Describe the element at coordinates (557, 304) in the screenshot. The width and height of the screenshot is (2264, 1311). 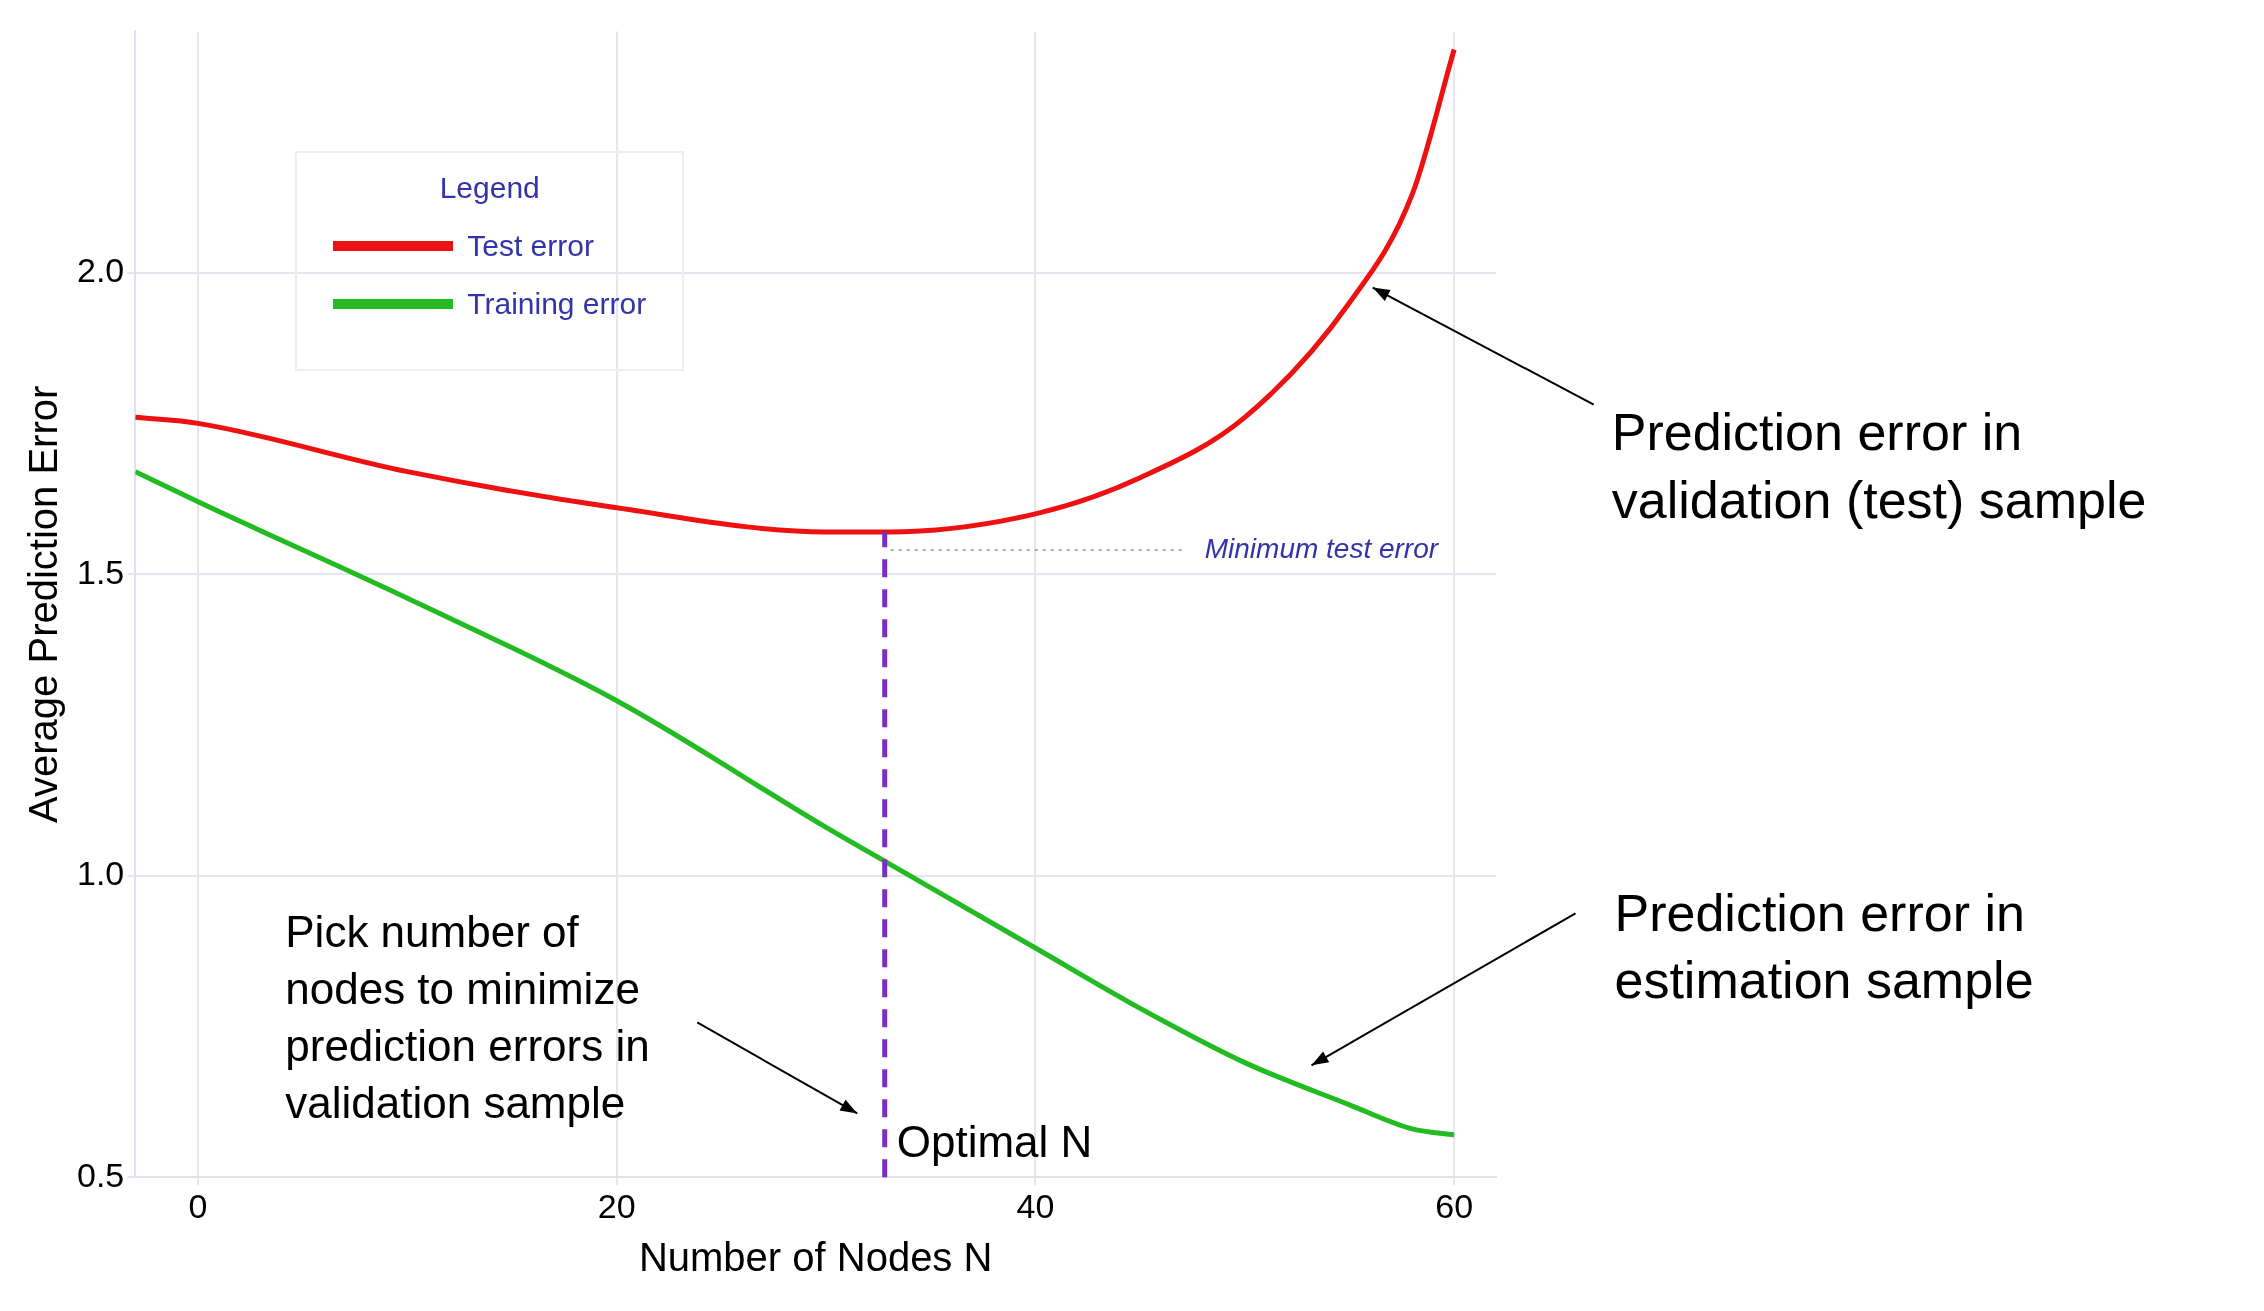
I see `legend-label: Training error` at that location.